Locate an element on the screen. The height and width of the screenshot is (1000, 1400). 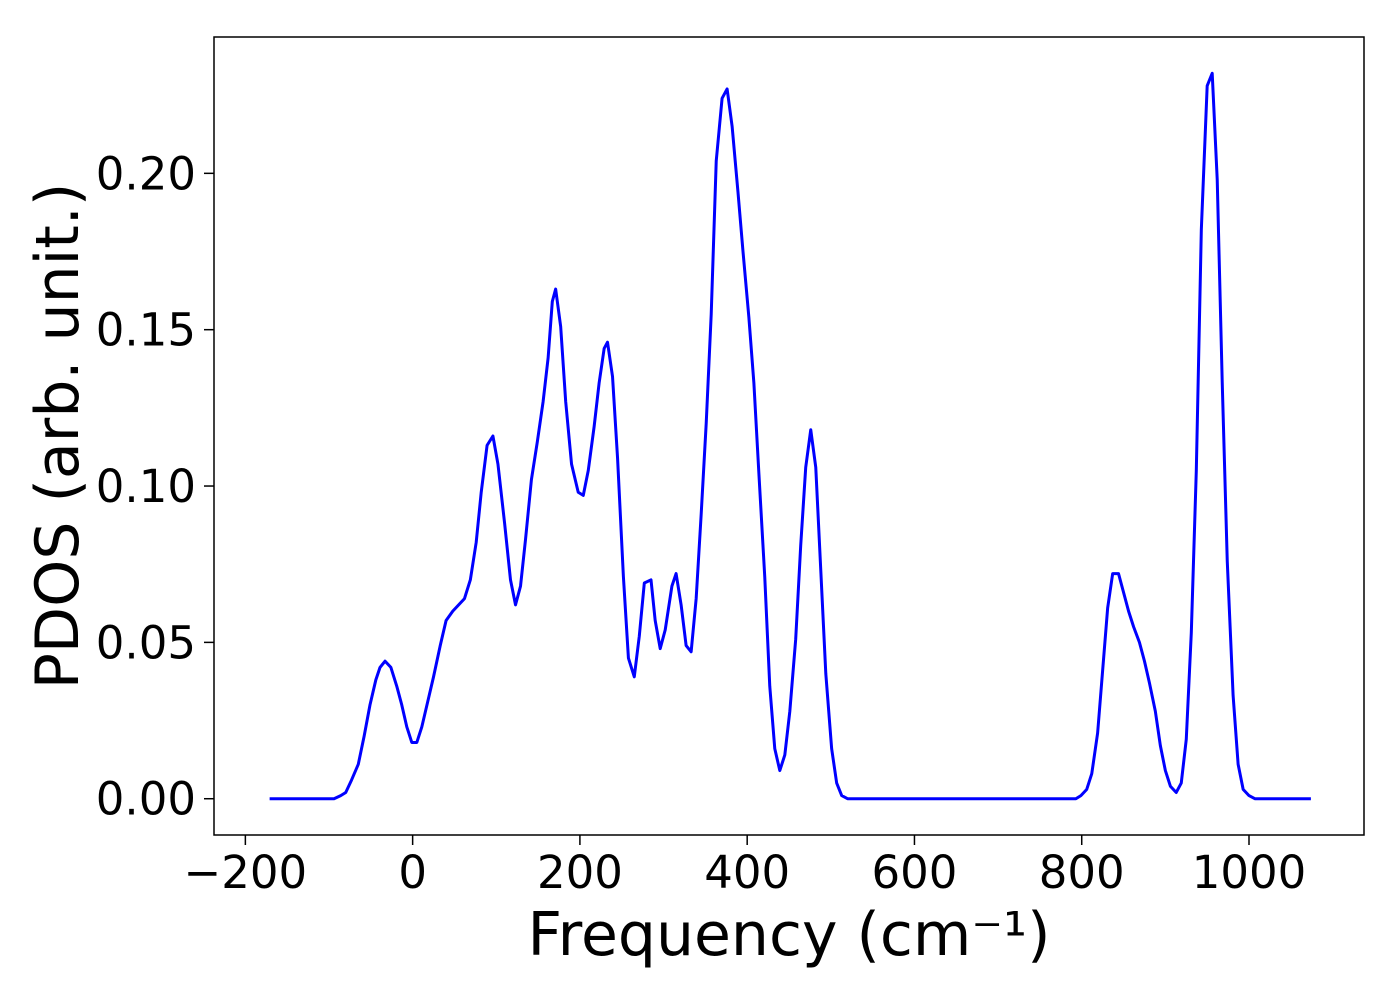
y-tick-label: 0.05 is located at coordinates (146, 642).